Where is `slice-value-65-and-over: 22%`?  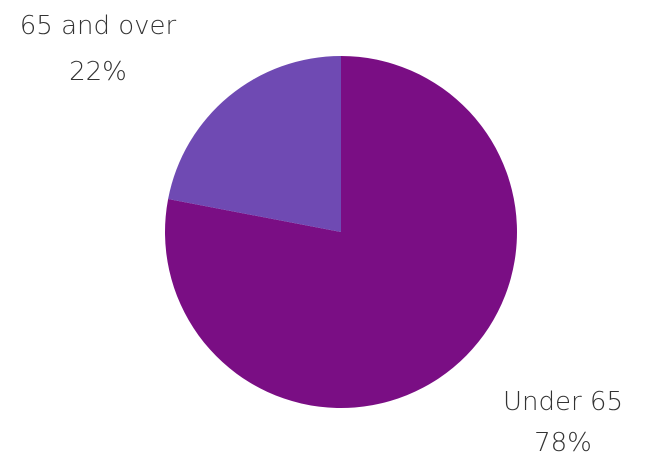 slice-value-65-and-over: 22% is located at coordinates (98, 72).